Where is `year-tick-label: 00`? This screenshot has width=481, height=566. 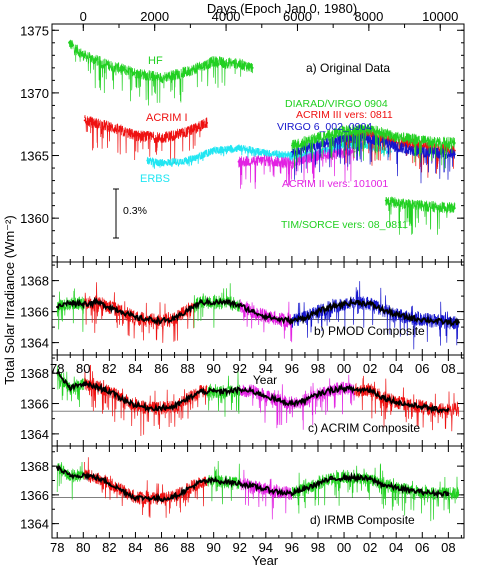 year-tick-label: 00 is located at coordinates (344, 547).